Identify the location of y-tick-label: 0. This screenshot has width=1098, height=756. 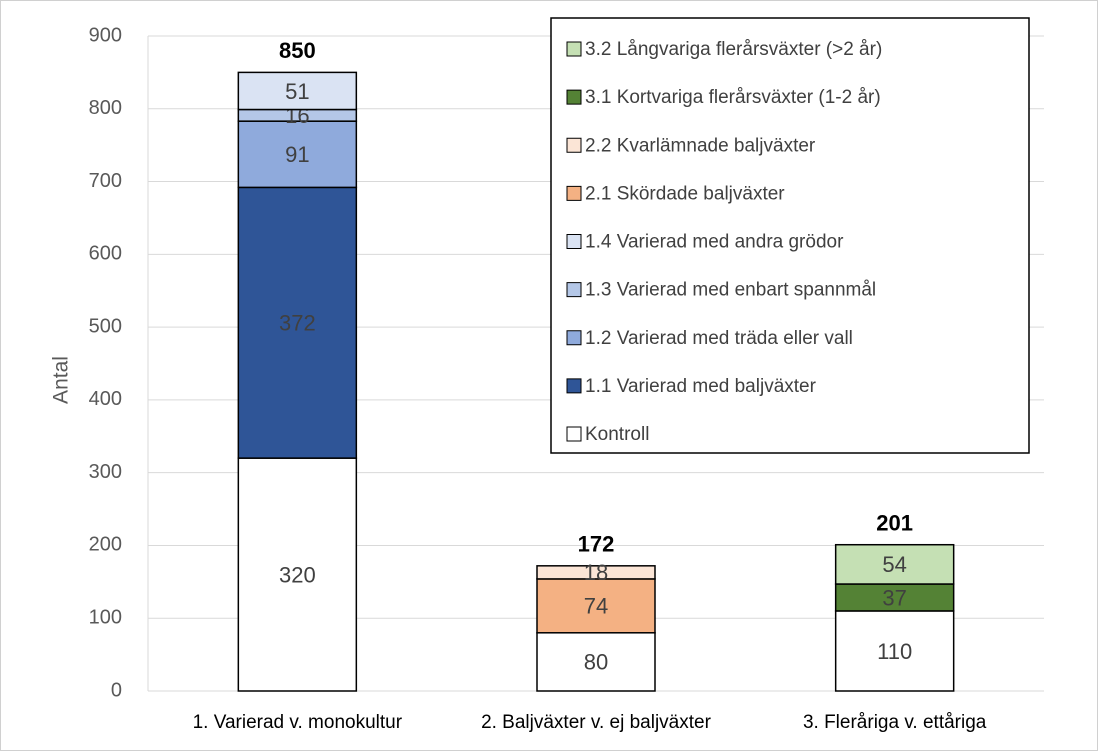
(116, 690).